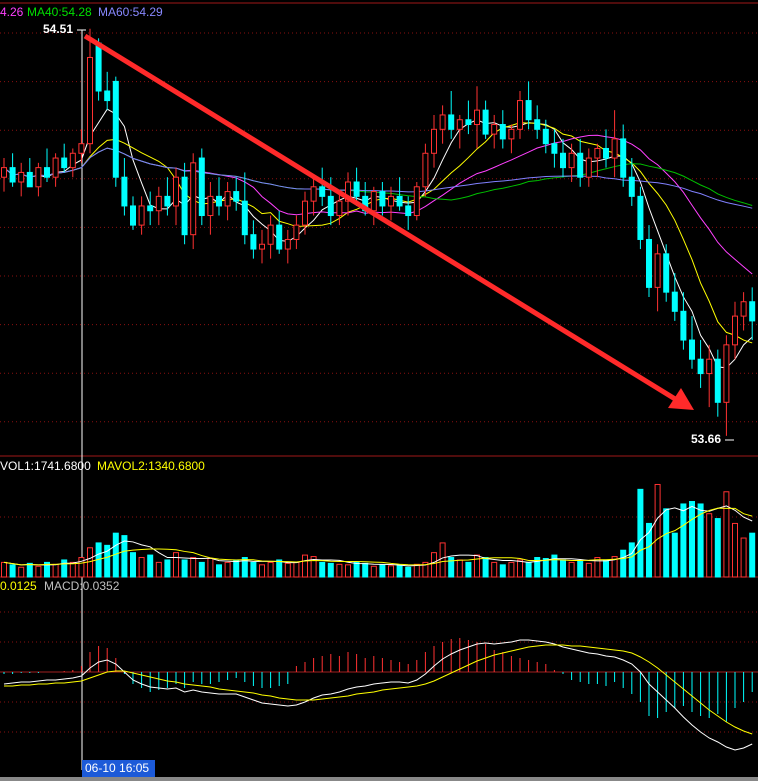  I want to click on bottom-bar, so click(379, 779).